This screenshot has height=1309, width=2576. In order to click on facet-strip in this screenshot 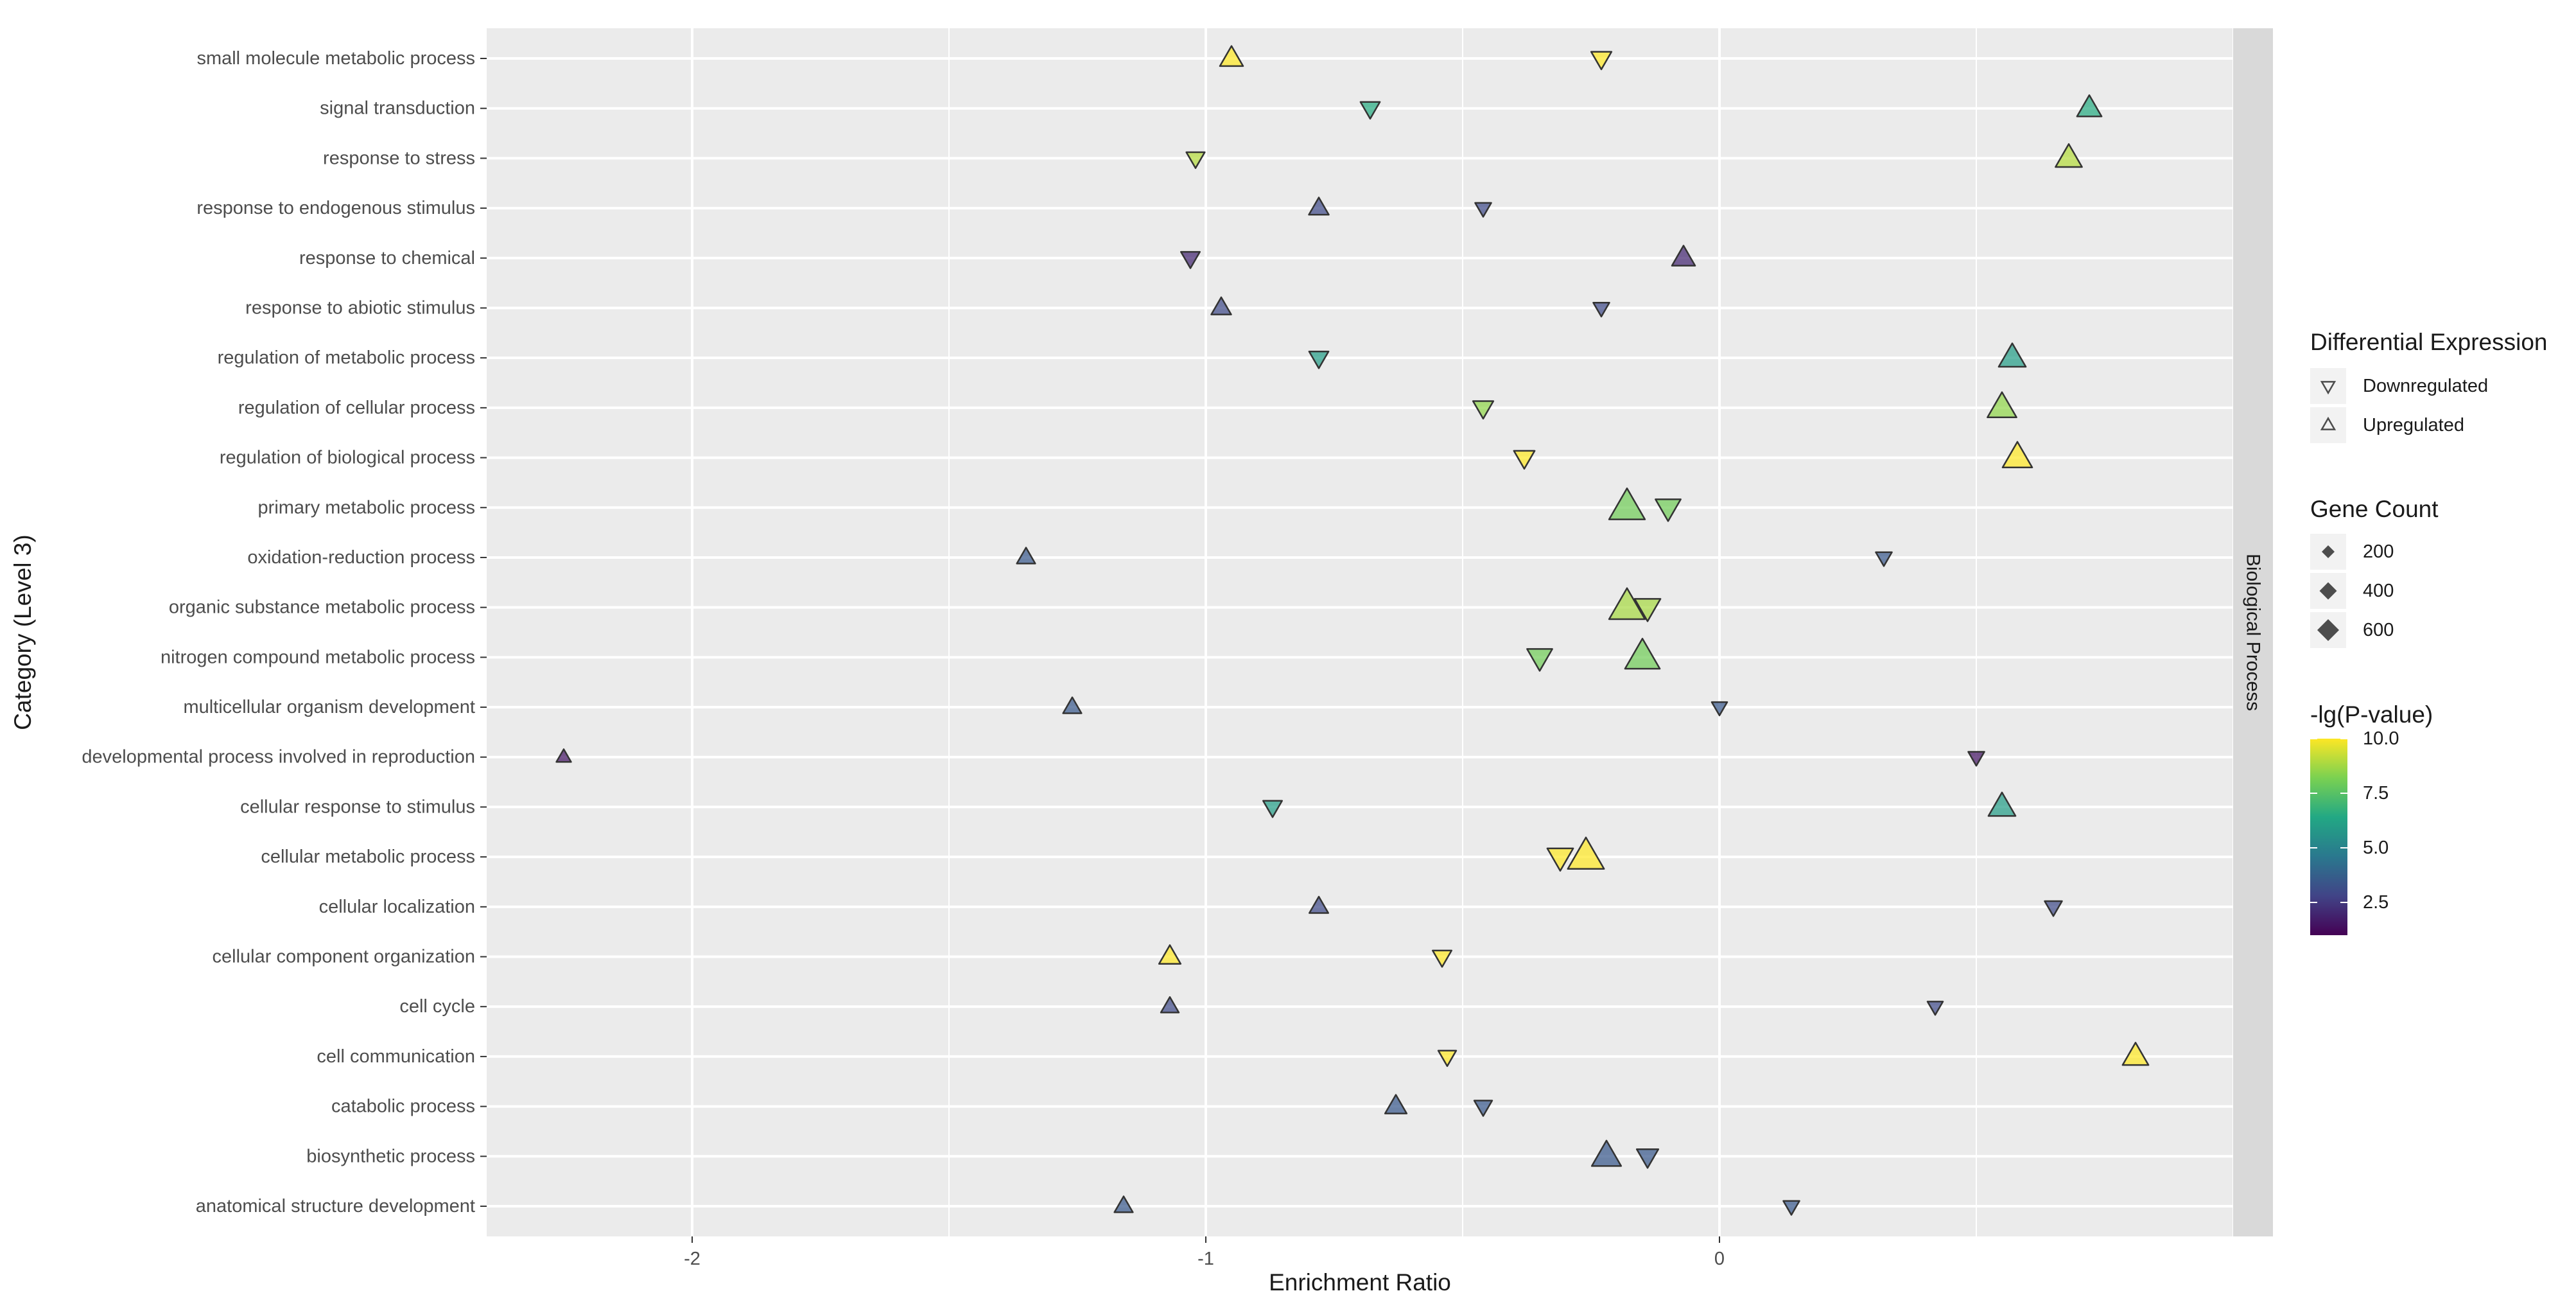, I will do `click(2253, 632)`.